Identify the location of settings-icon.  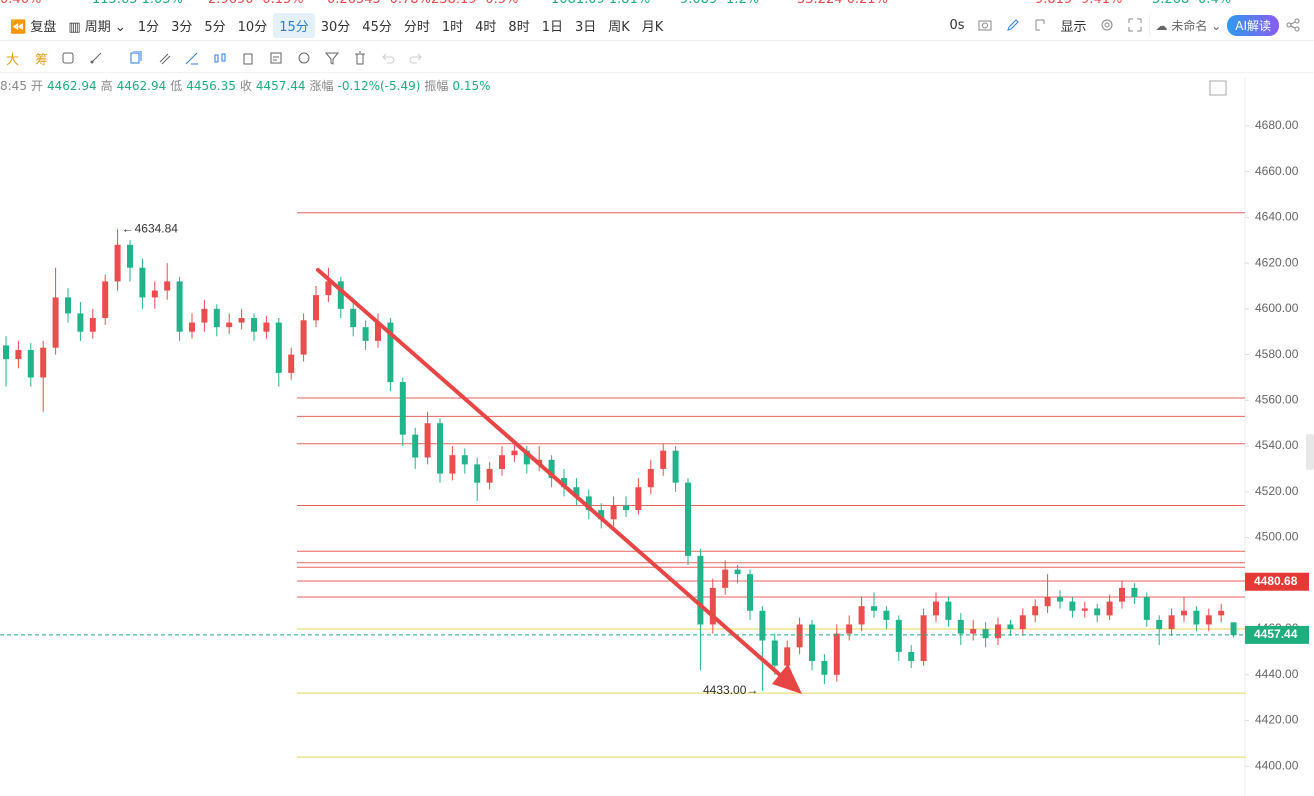
(1107, 25).